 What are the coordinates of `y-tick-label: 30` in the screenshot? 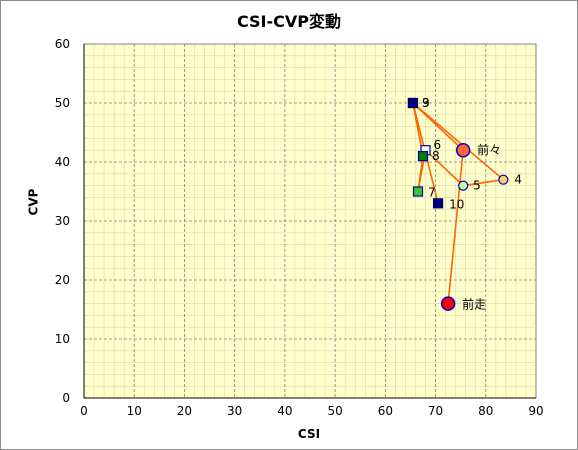 It's located at (62, 221).